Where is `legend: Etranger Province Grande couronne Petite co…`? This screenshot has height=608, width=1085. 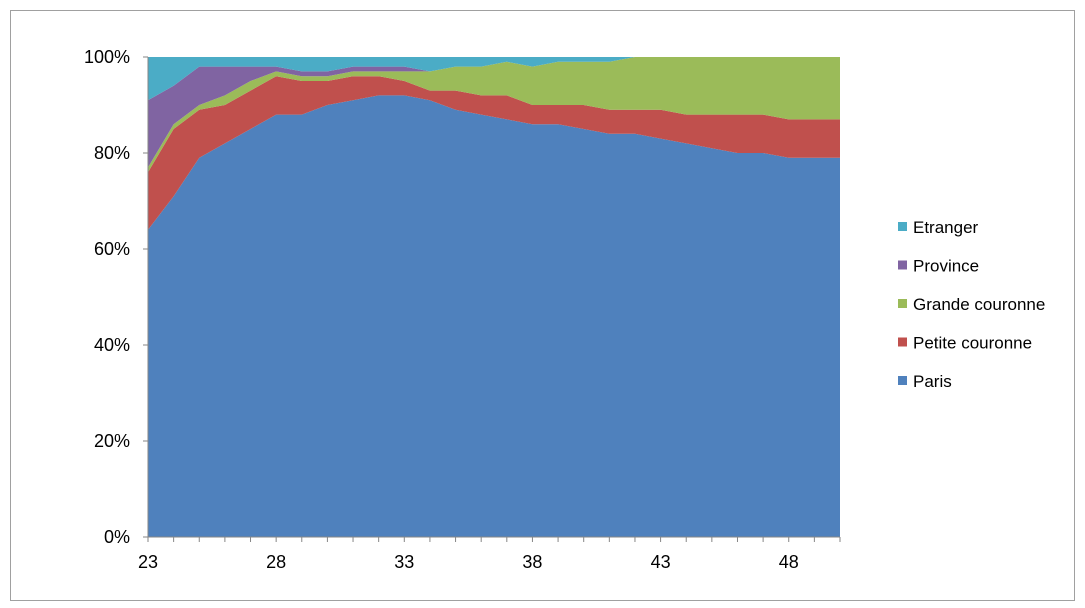
legend: Etranger Province Grande couronne Petite co… is located at coordinates (971, 304).